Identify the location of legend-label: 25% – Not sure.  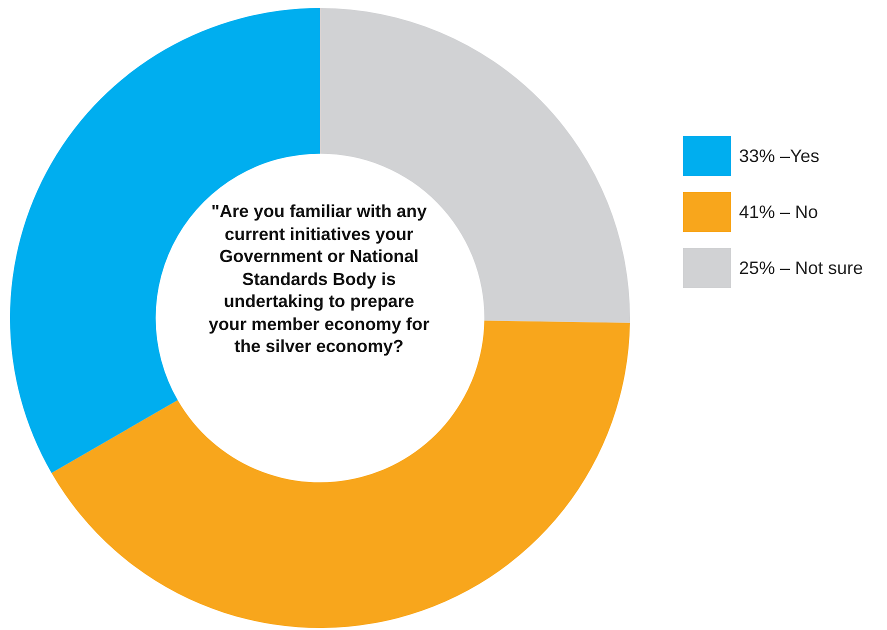
(801, 268).